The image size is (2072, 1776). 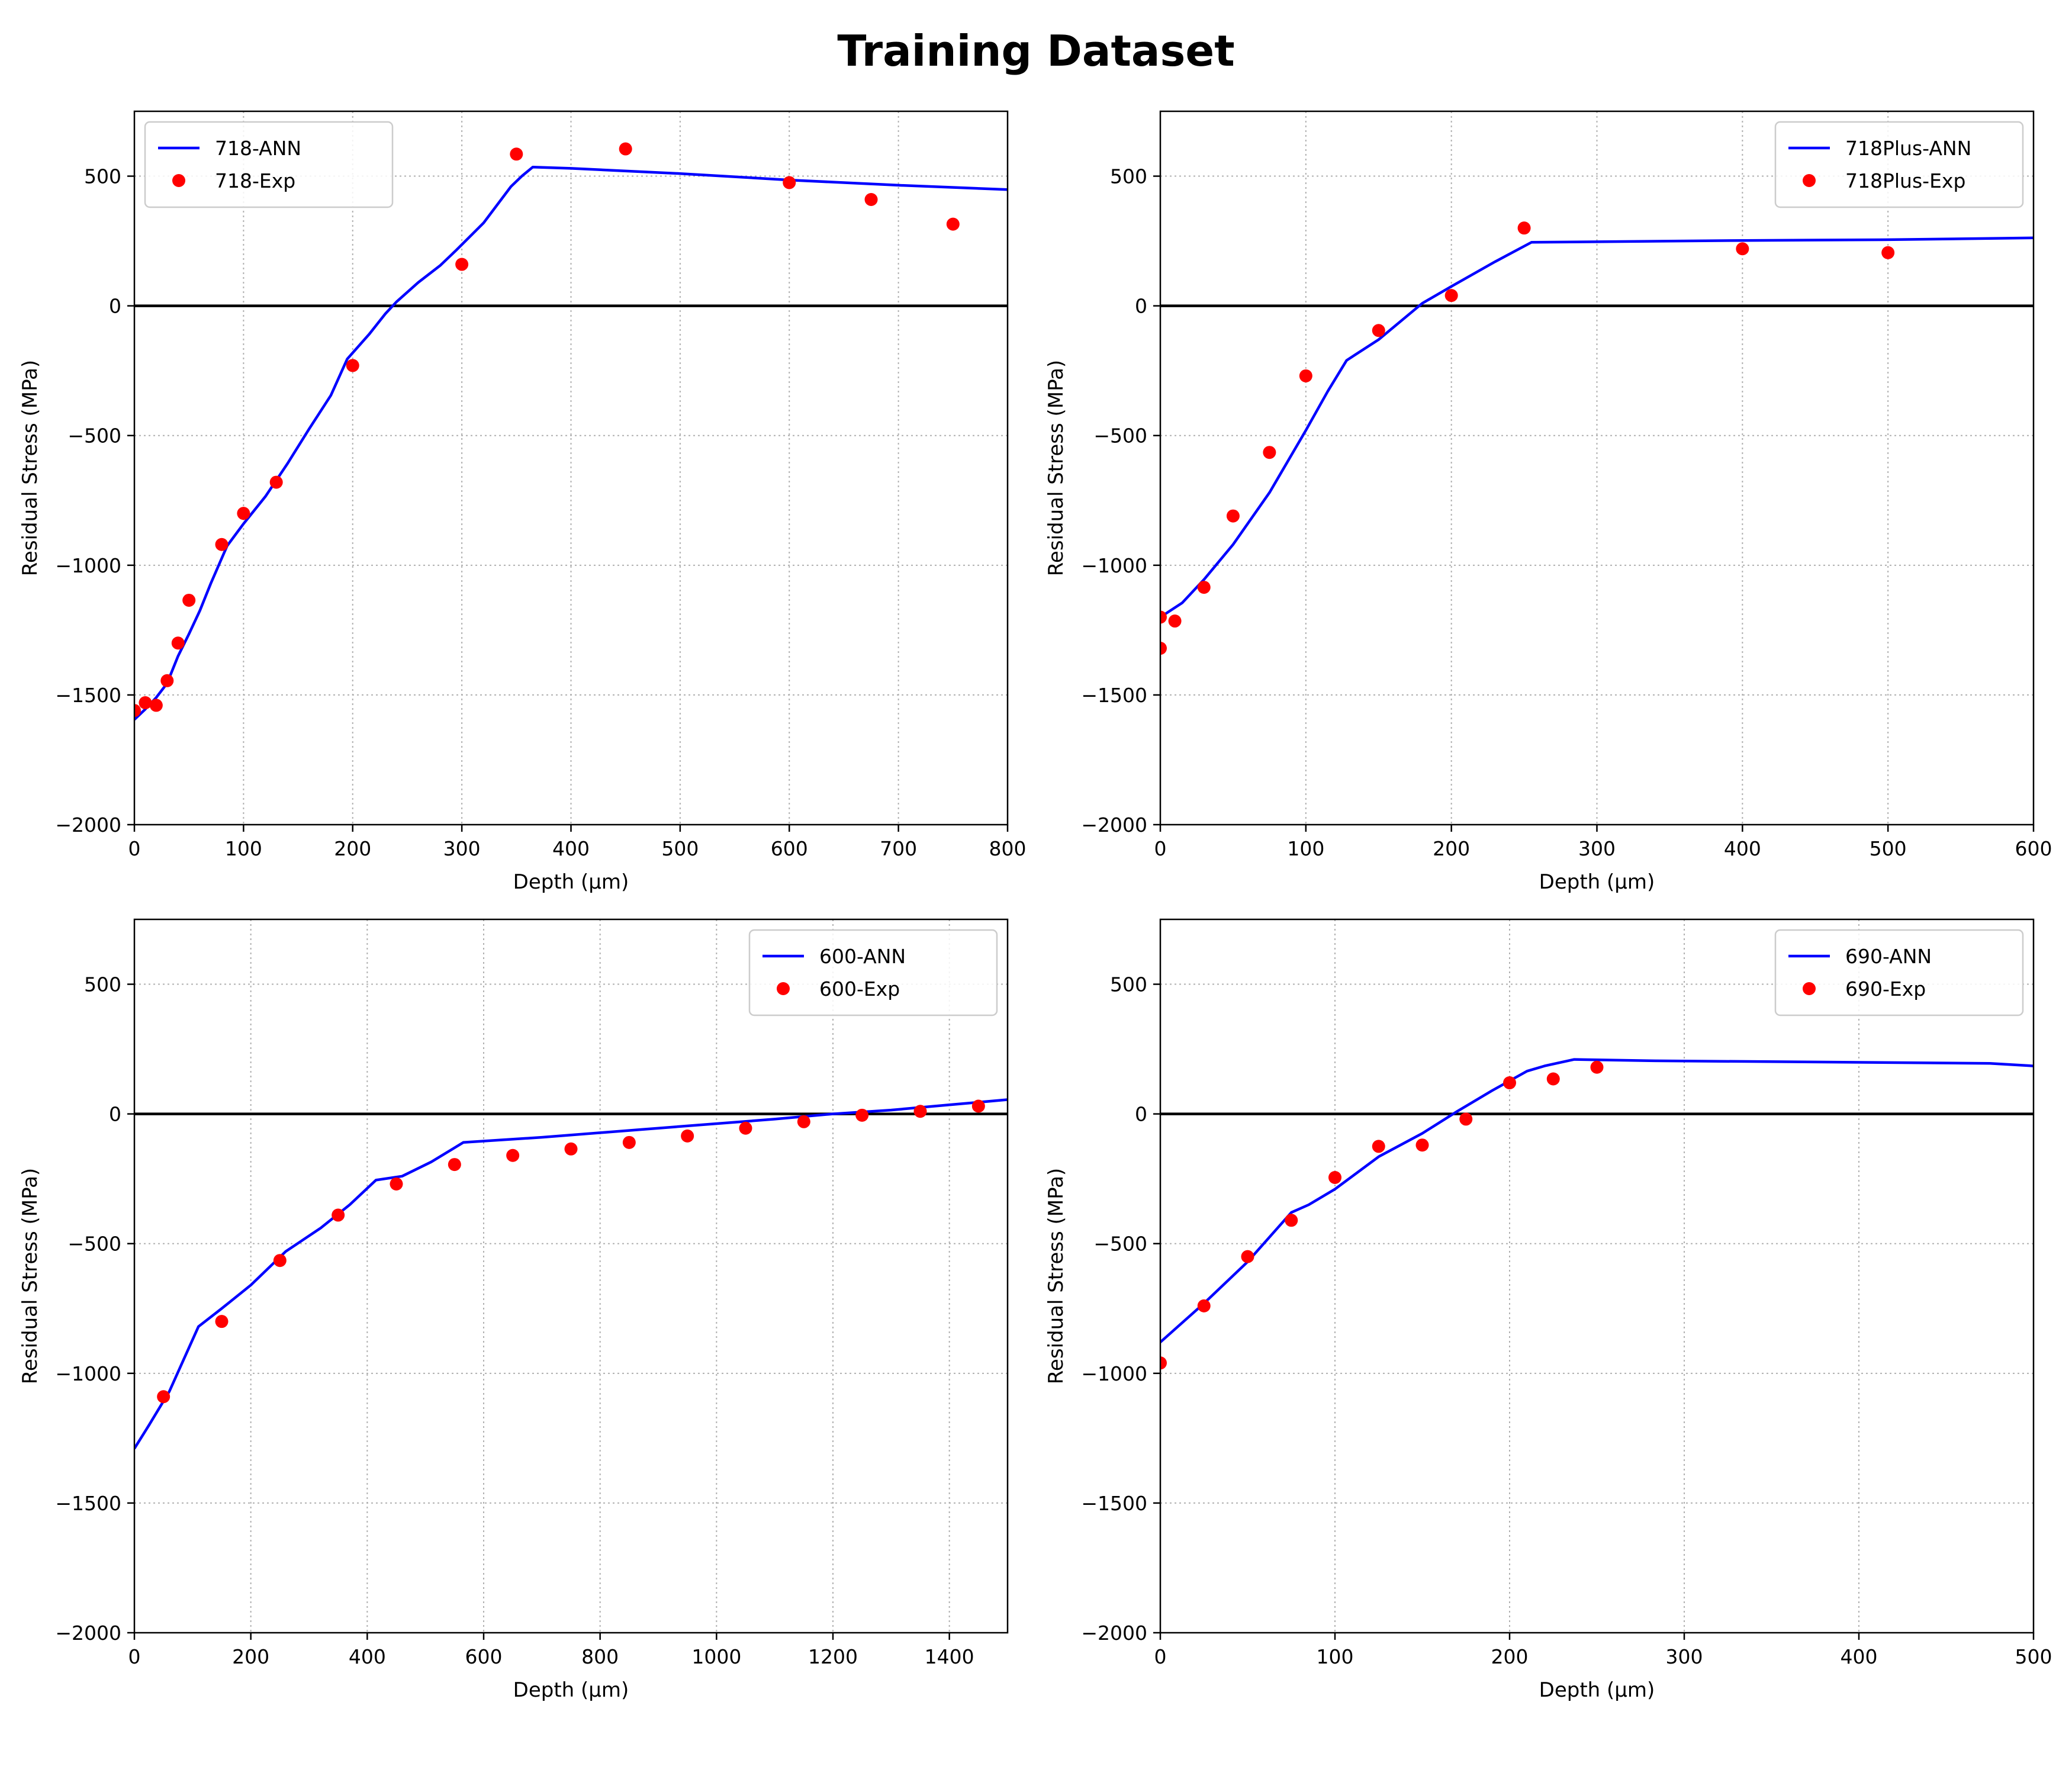 I want to click on legend-label: 718Plus-Exp, so click(x=1905, y=180).